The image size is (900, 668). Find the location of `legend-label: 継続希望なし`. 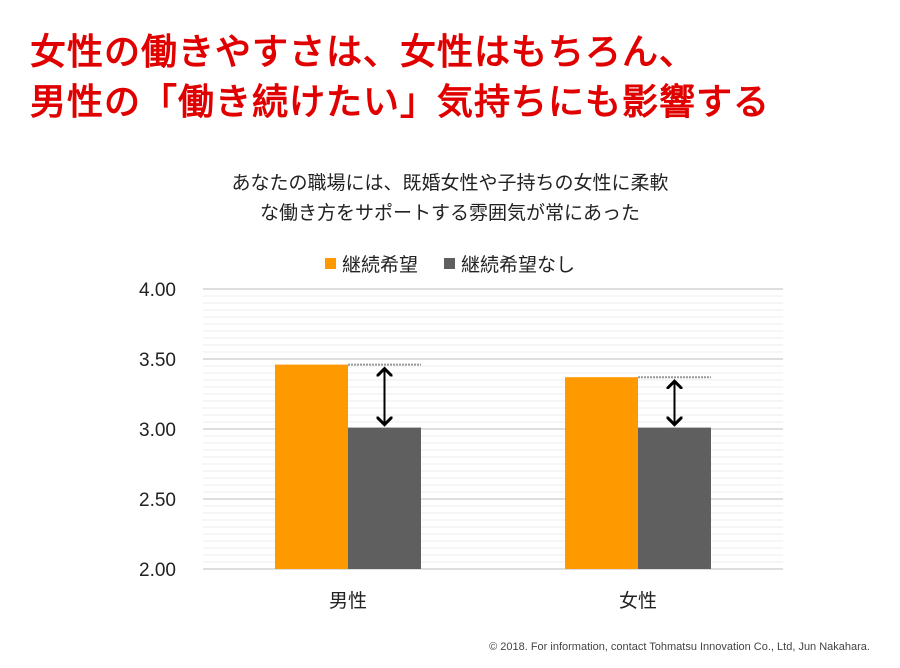

legend-label: 継続希望なし is located at coordinates (518, 265).